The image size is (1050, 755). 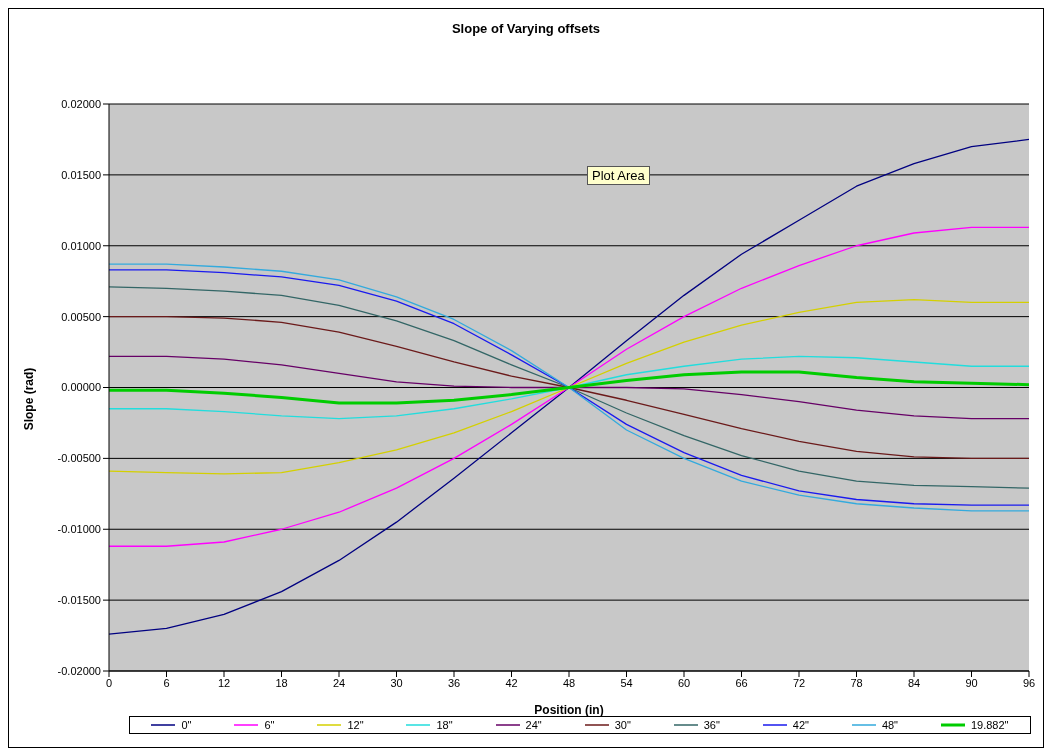 What do you see at coordinates (618, 175) in the screenshot?
I see `annotation: Plot Area` at bounding box center [618, 175].